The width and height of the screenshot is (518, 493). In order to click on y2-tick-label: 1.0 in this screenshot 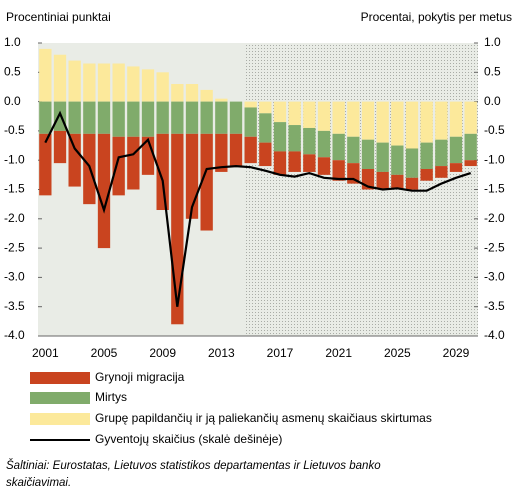, I will do `click(492, 42)`.